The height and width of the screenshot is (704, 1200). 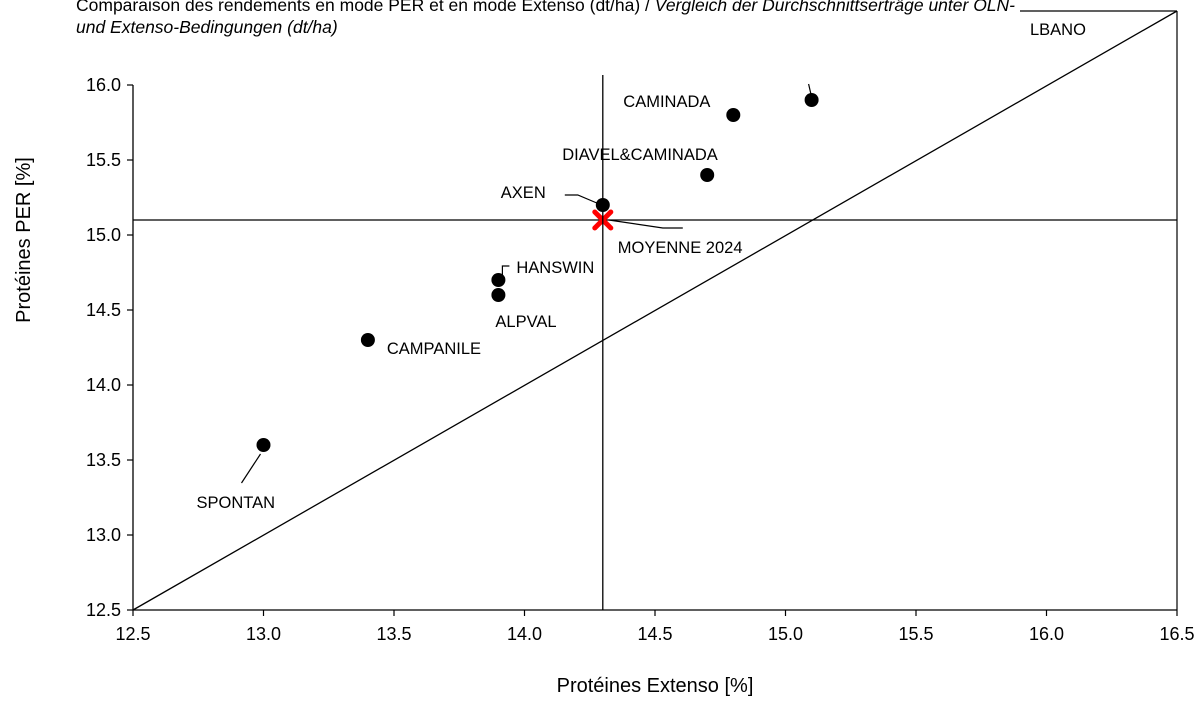 What do you see at coordinates (655, 686) in the screenshot?
I see `x-axis-label: Protéines Extenso [%]` at bounding box center [655, 686].